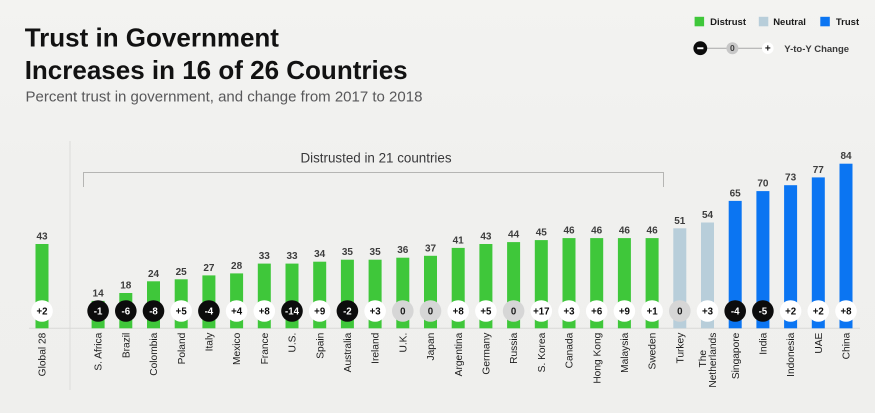 The height and width of the screenshot is (413, 875). I want to click on svg-text: 37, so click(431, 248).